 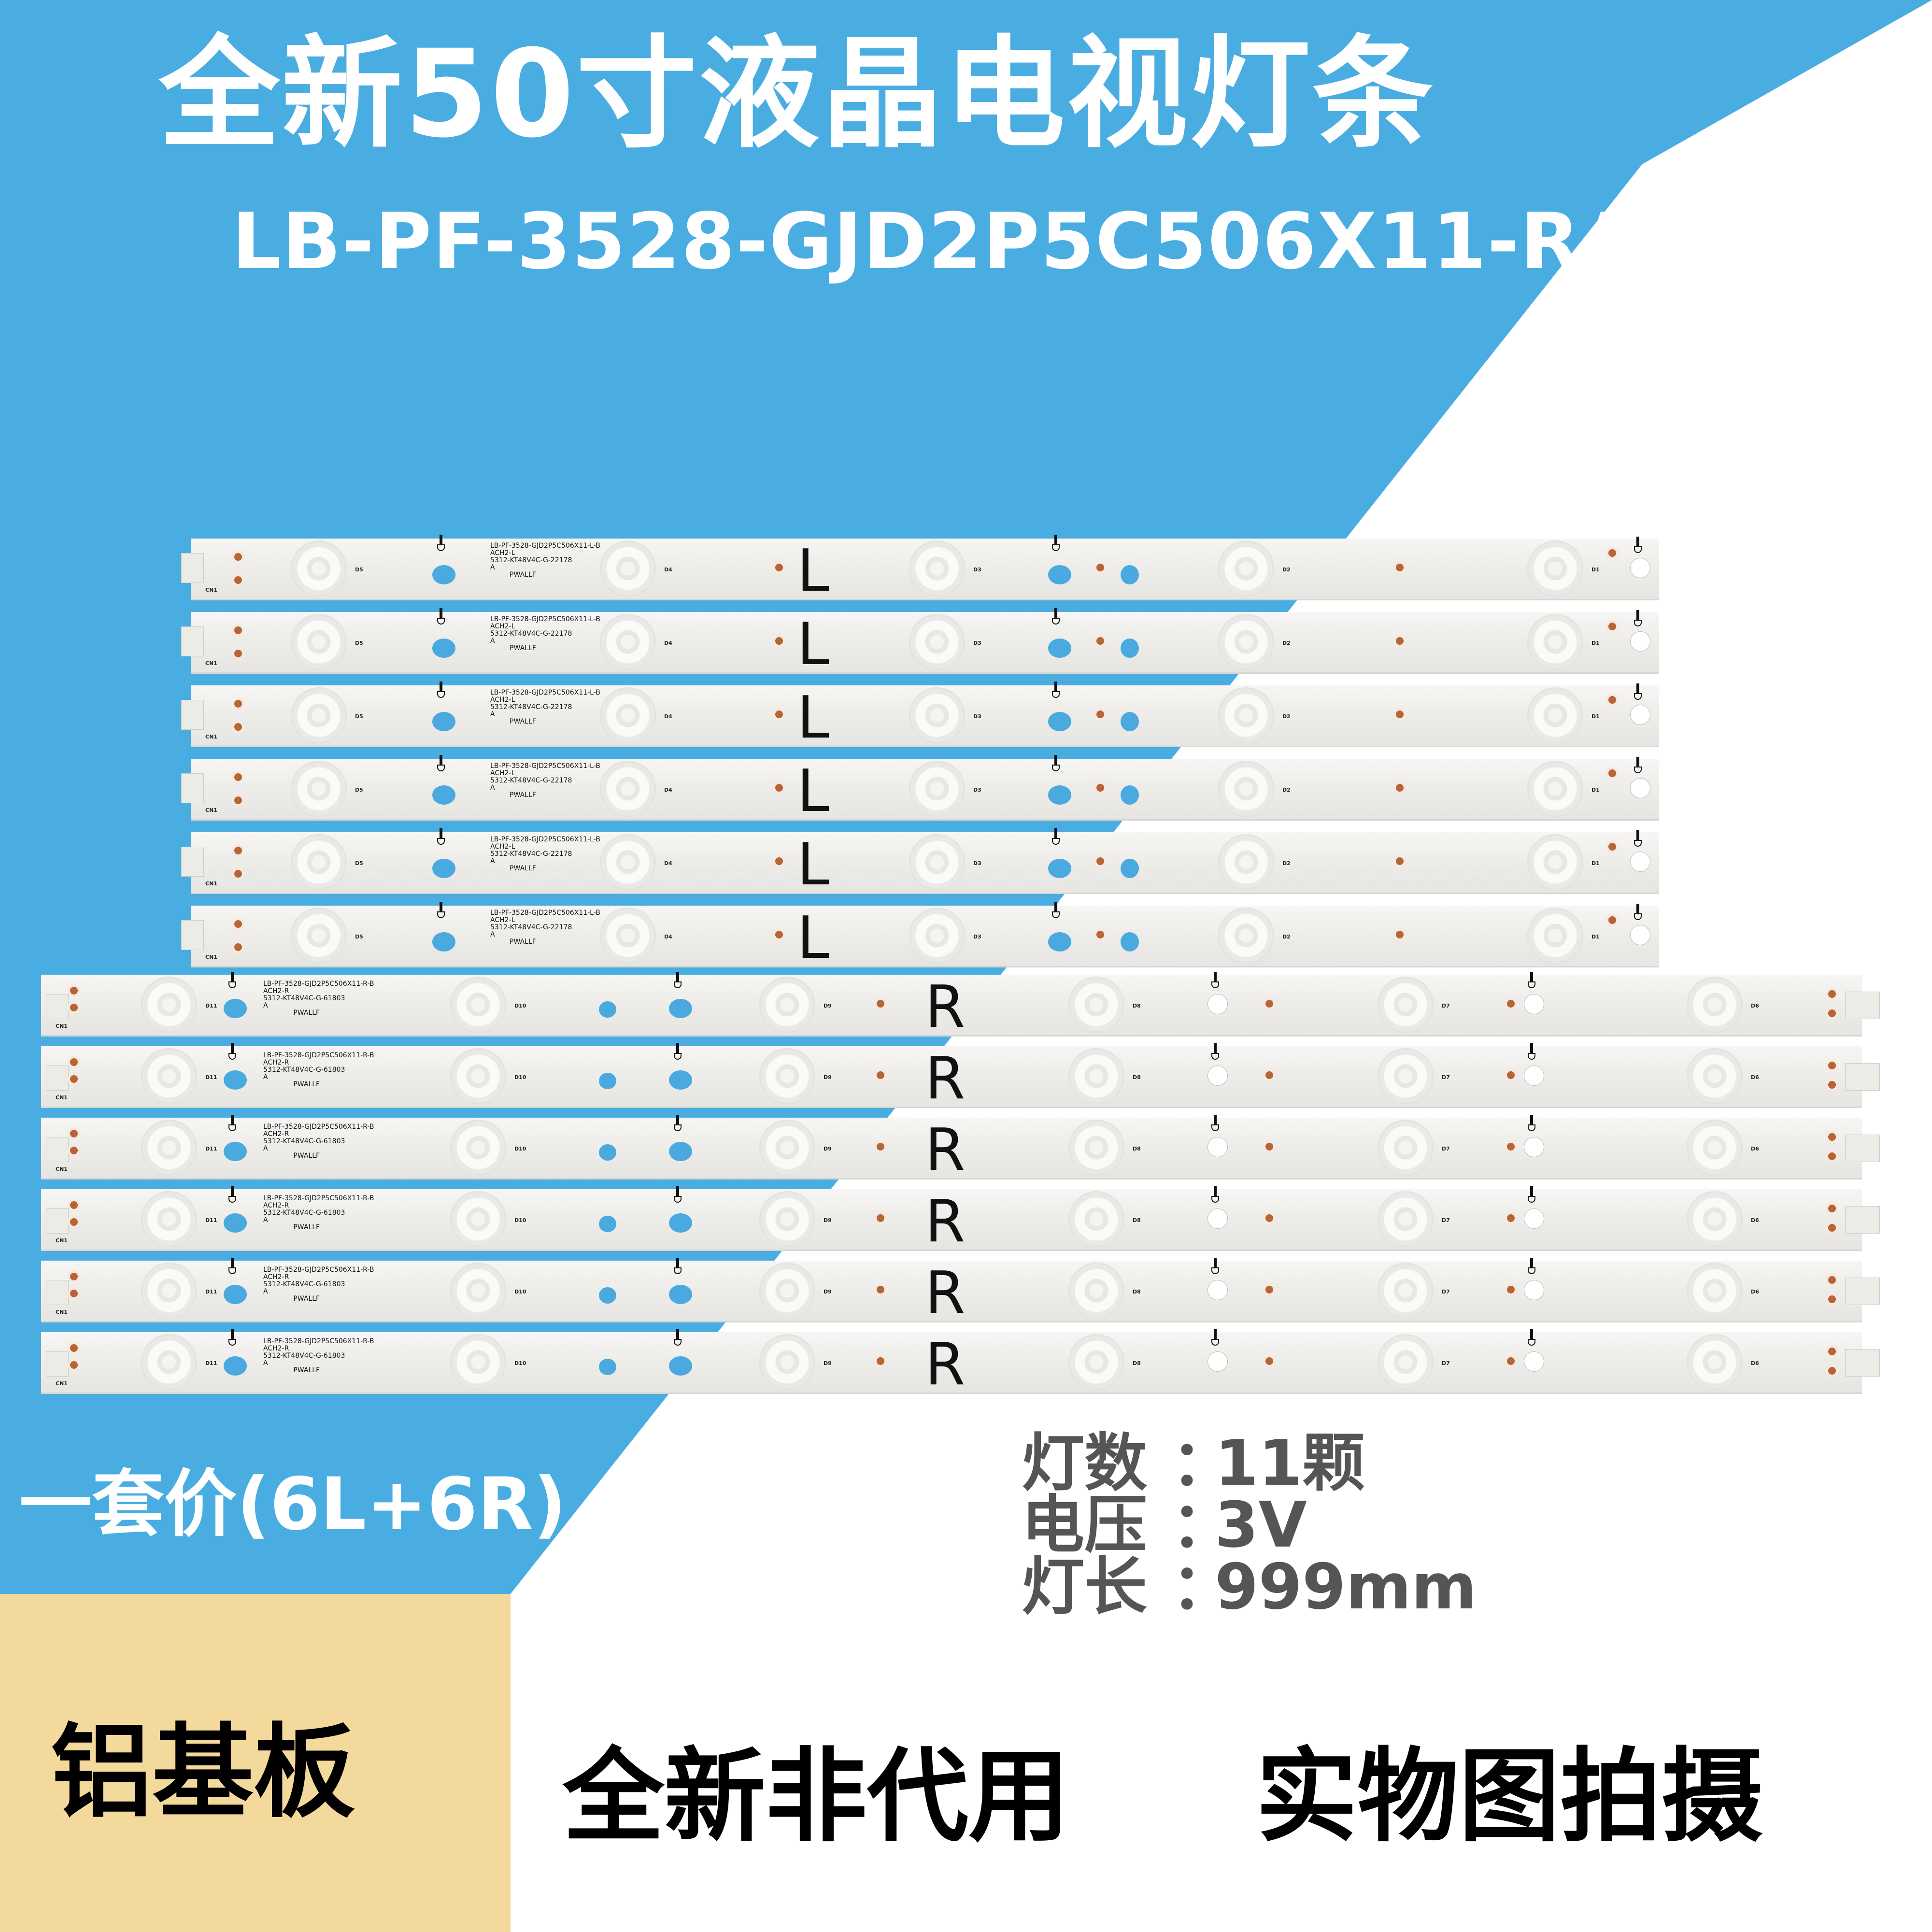 What do you see at coordinates (1290, 1463) in the screenshot?
I see `spec-value: 11颗` at bounding box center [1290, 1463].